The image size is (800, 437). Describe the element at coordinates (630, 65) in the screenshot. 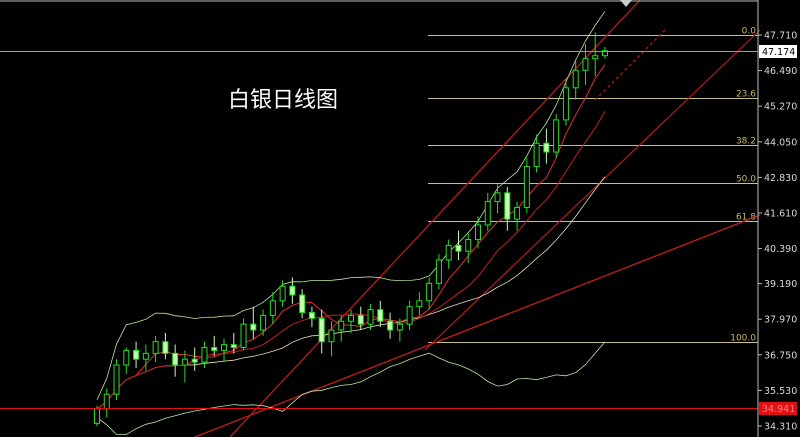

I see `trend-line-dashed` at that location.